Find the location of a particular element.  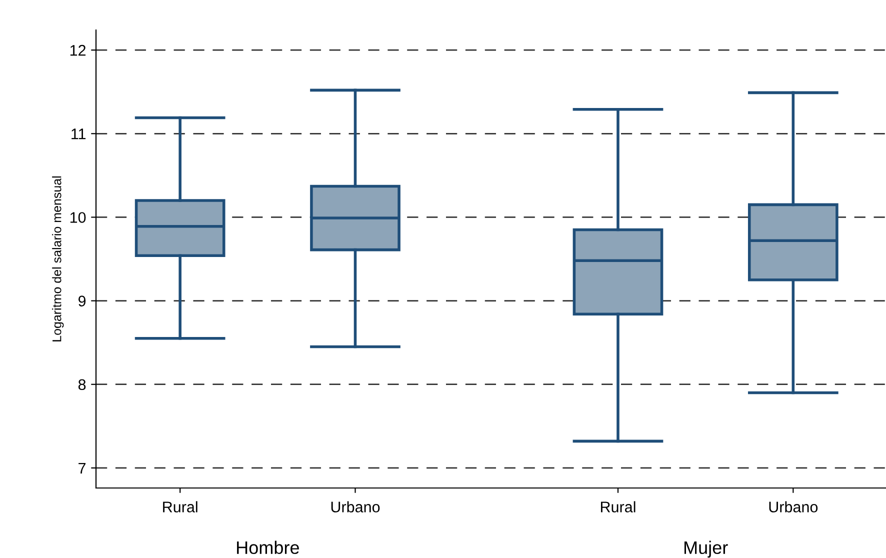

y-tick-label: 7 is located at coordinates (82, 468).